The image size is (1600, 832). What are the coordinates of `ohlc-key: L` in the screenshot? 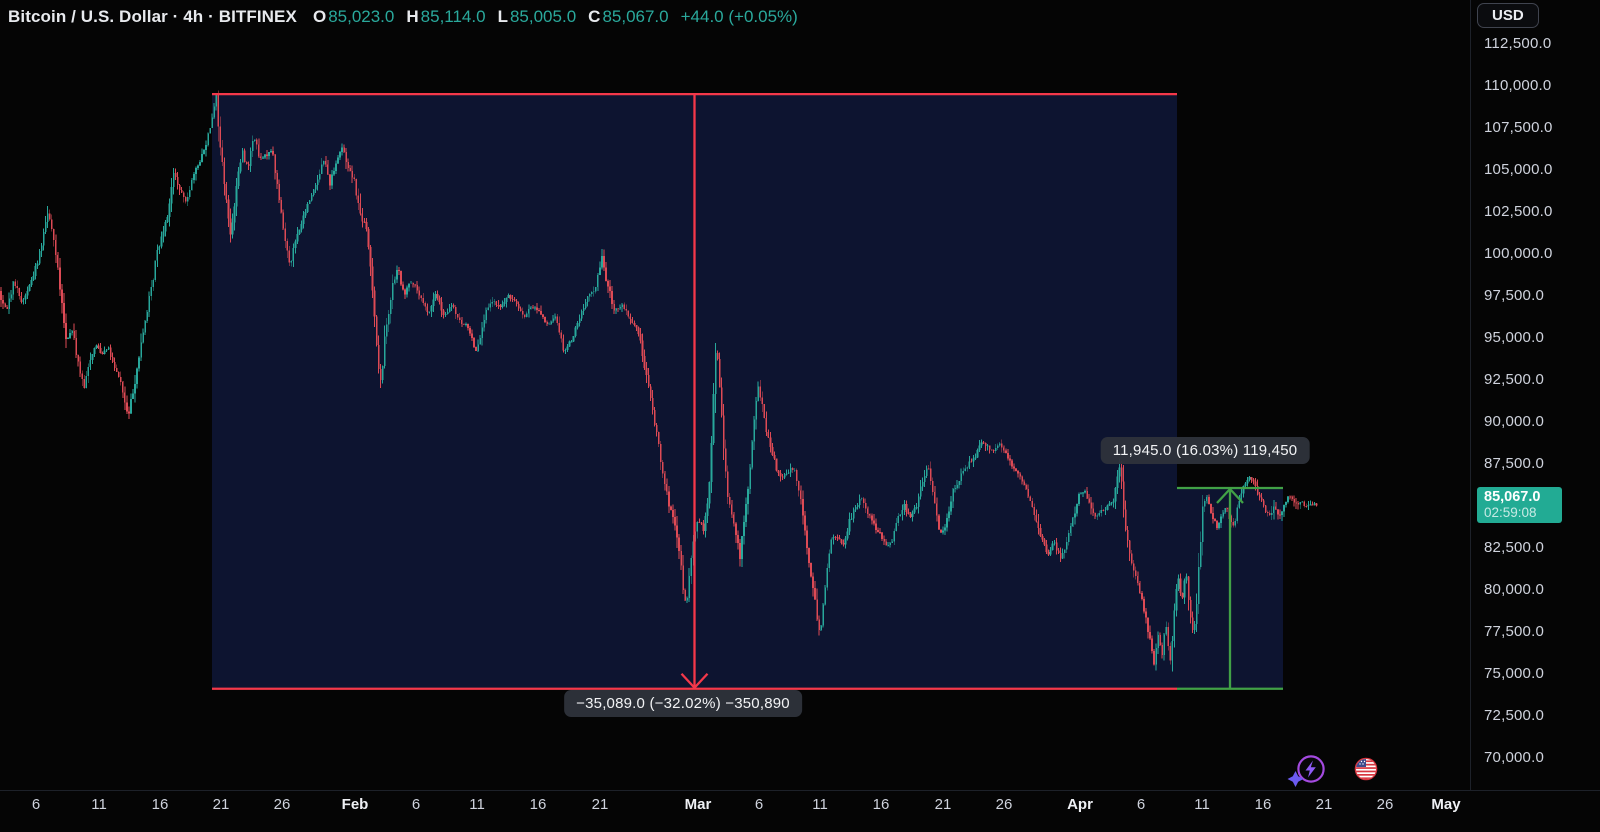 It's located at (502, 16).